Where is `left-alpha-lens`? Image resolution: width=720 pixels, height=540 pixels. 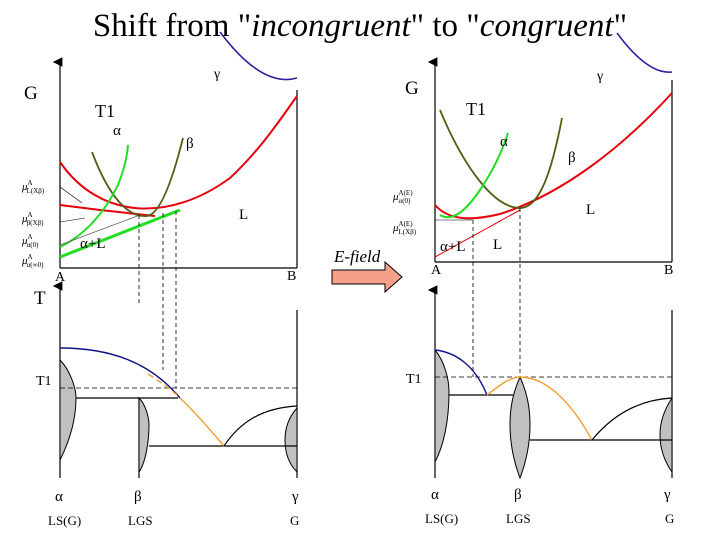 left-alpha-lens is located at coordinates (68, 409).